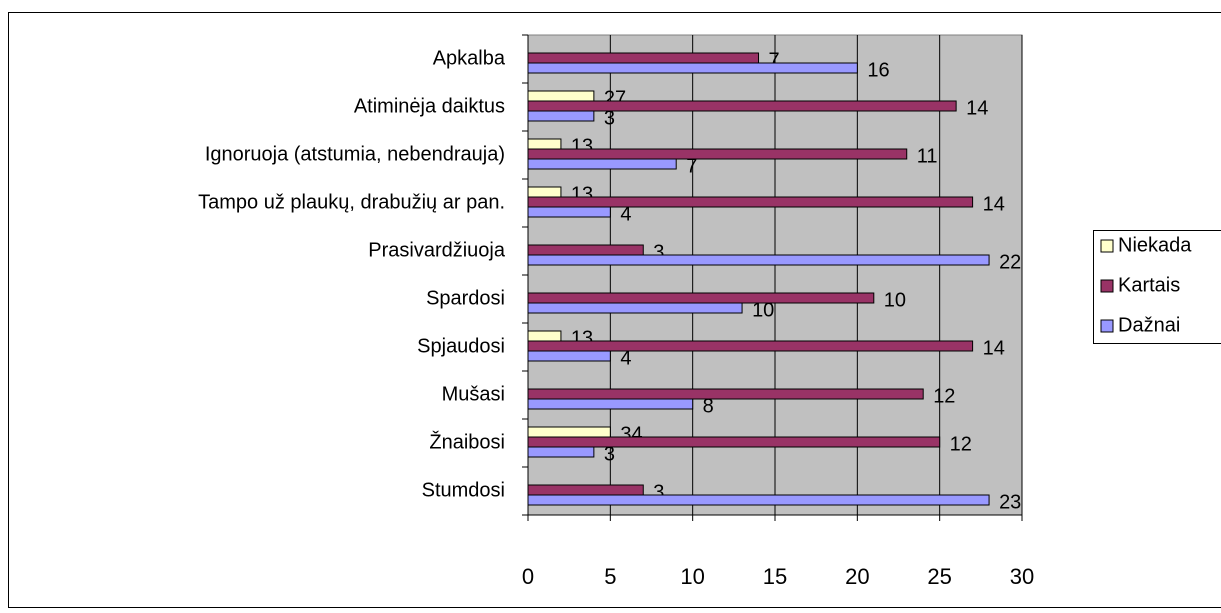 The image size is (1221, 613). What do you see at coordinates (1022, 576) in the screenshot?
I see `x-tick-label: 30` at bounding box center [1022, 576].